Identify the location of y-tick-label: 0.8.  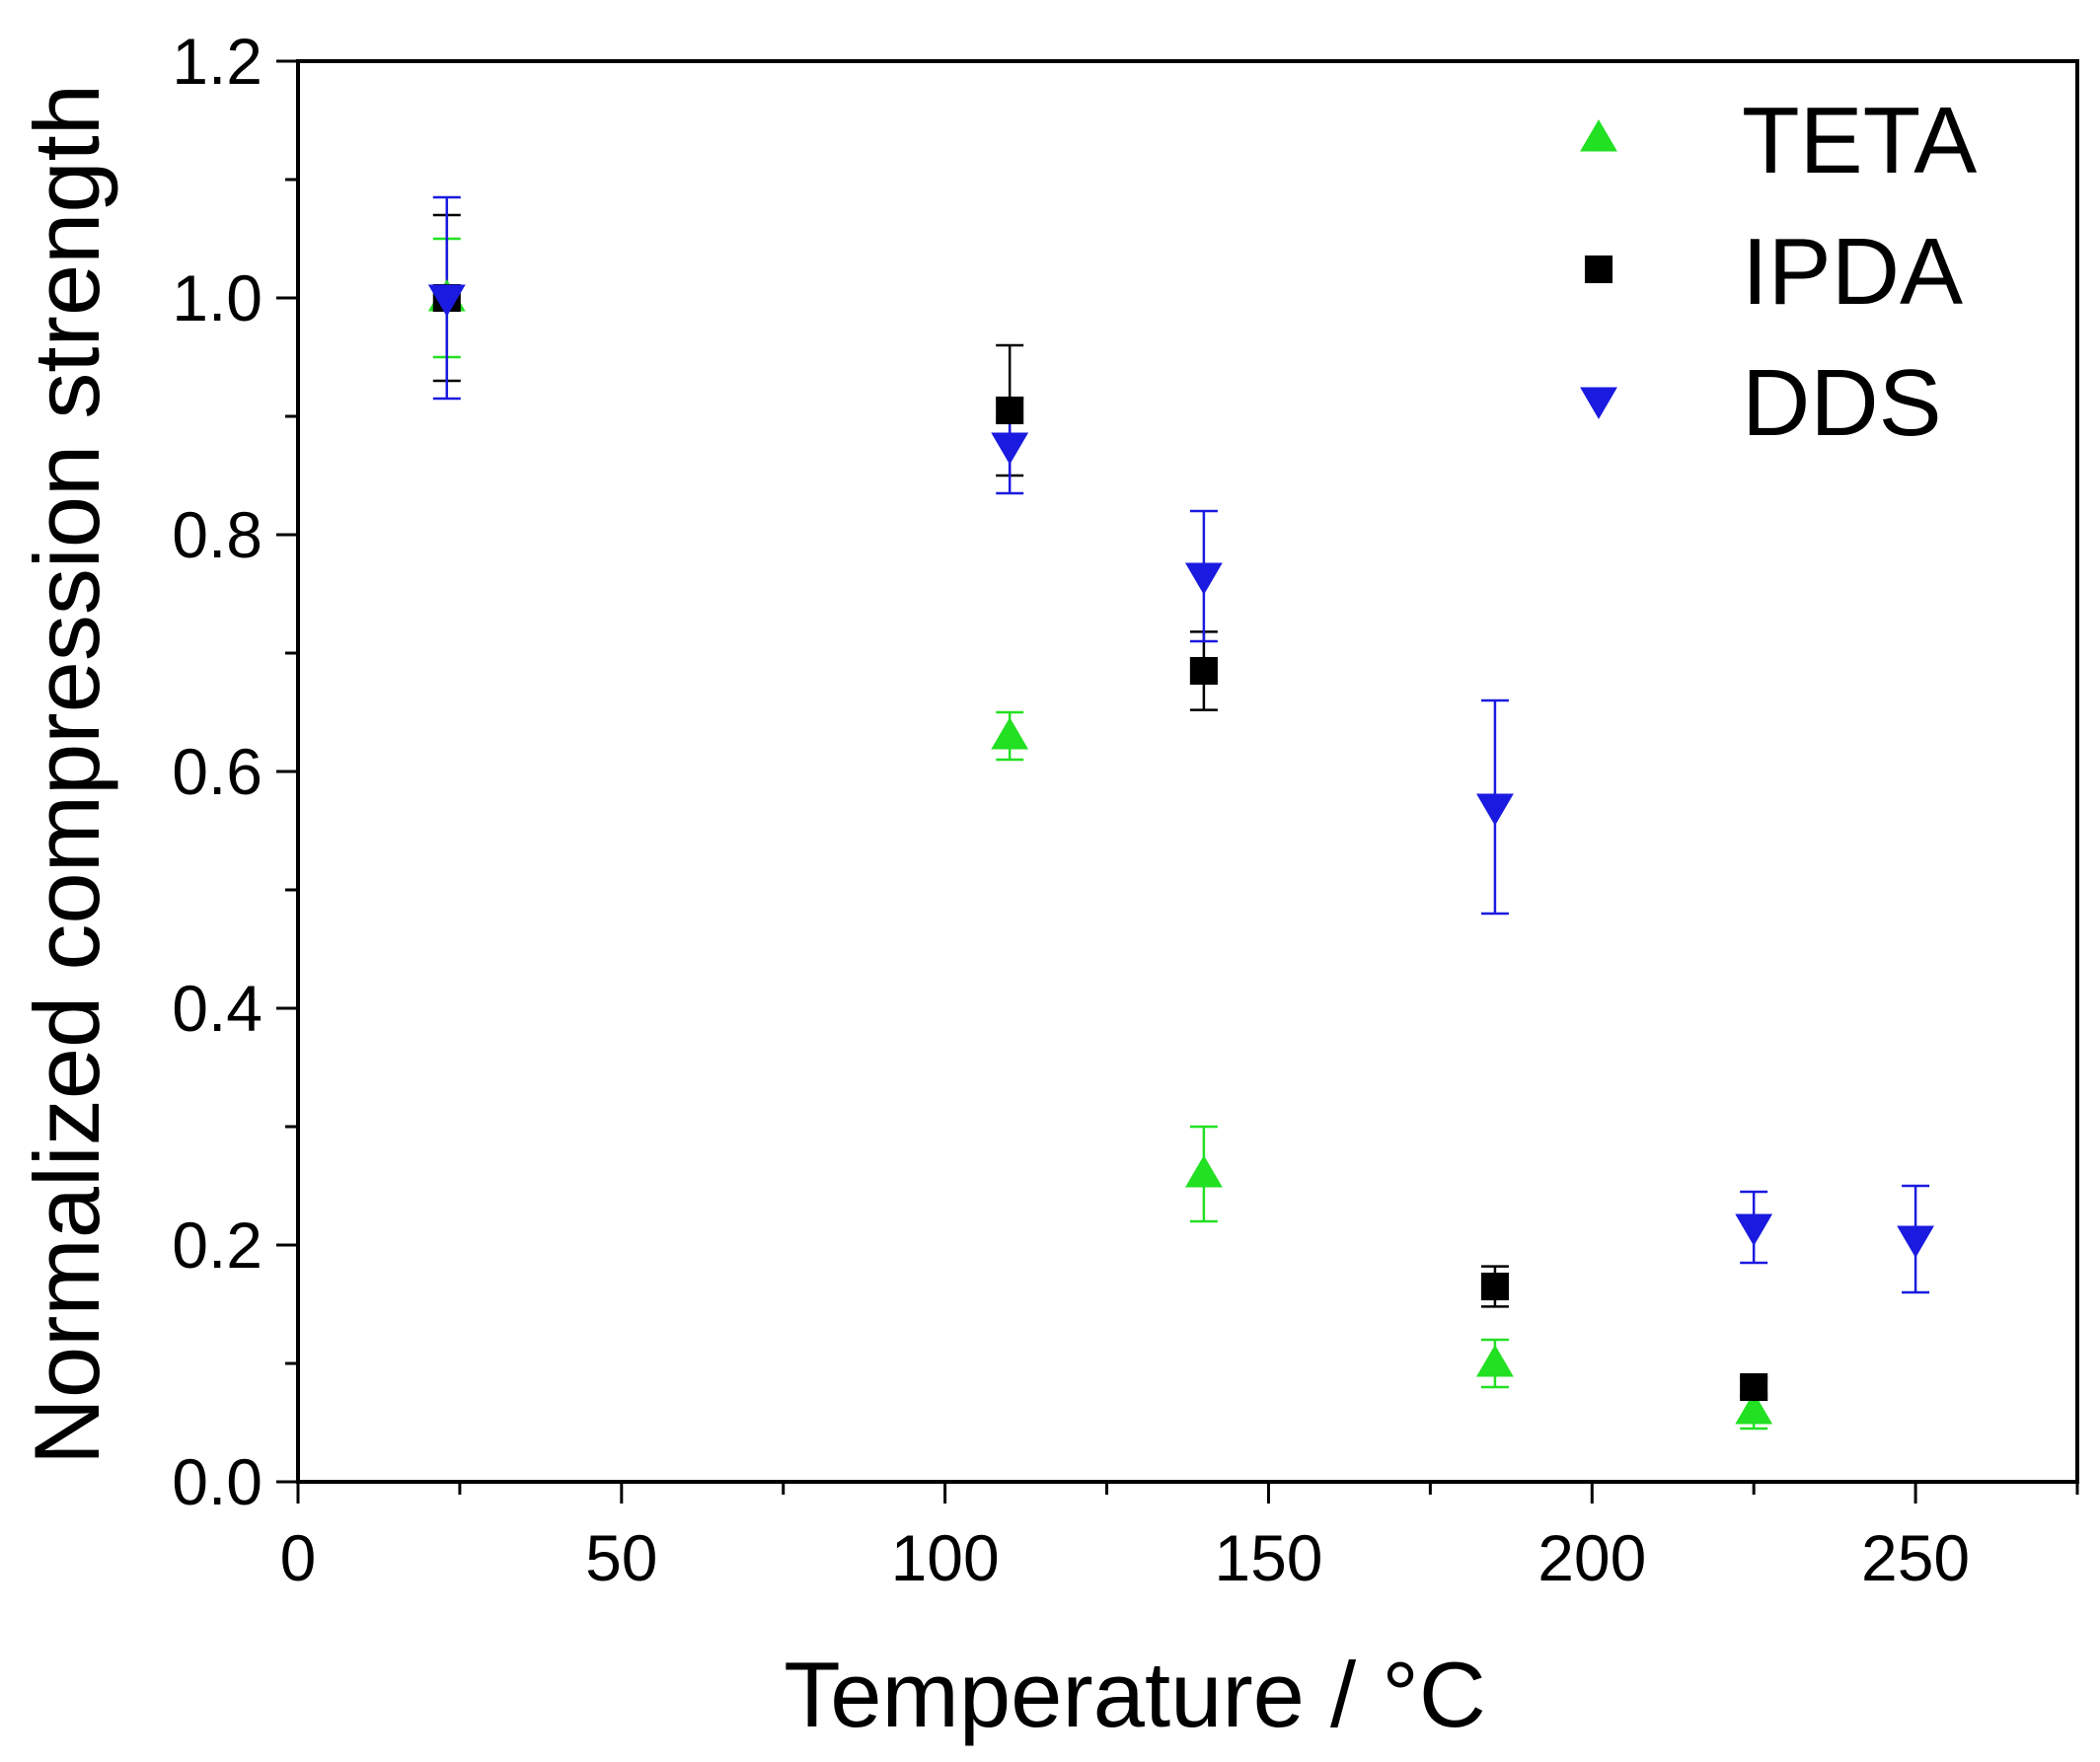
(217, 534).